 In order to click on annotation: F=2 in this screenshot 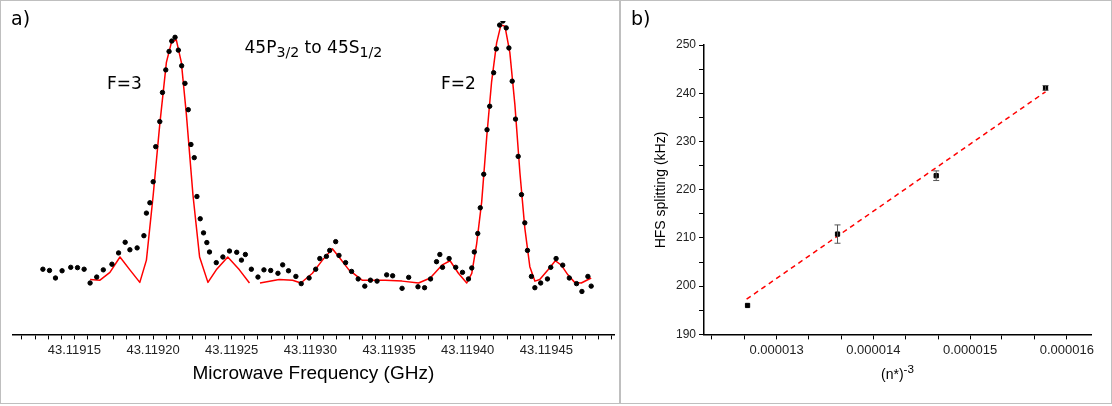, I will do `click(458, 83)`.